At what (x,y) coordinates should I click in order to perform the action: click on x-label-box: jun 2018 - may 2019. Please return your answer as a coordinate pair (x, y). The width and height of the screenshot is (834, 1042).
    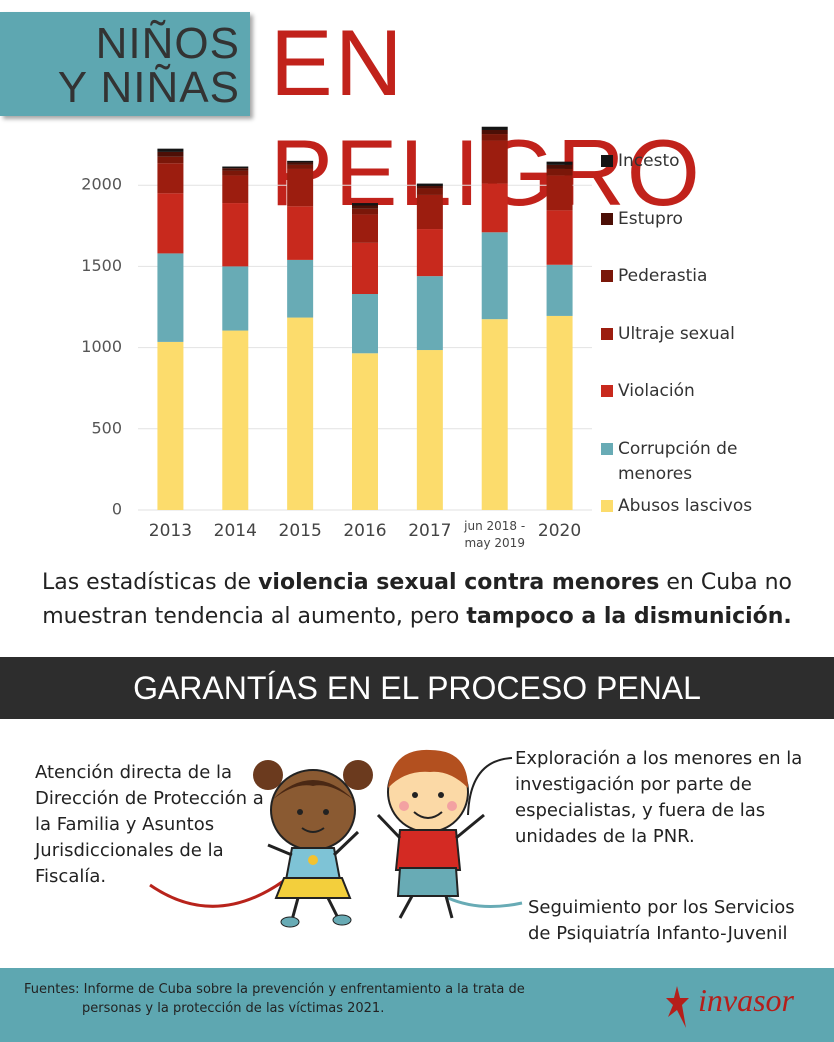
    Looking at the image, I should click on (495, 534).